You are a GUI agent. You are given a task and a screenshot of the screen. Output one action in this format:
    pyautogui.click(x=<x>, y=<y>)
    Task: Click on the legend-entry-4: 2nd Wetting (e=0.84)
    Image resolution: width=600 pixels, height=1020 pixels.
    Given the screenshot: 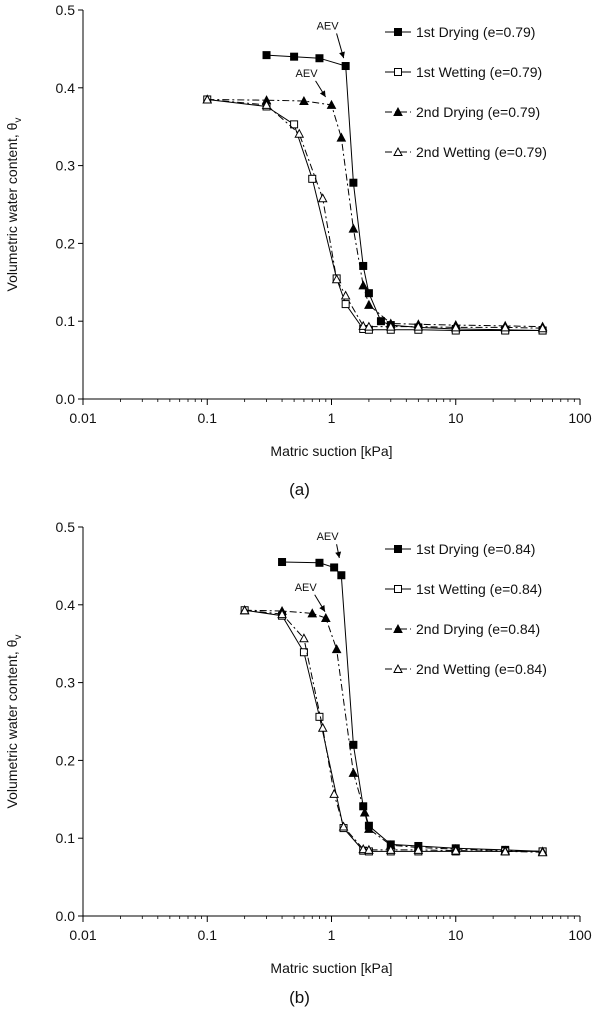 What is the action you would take?
    pyautogui.click(x=466, y=669)
    